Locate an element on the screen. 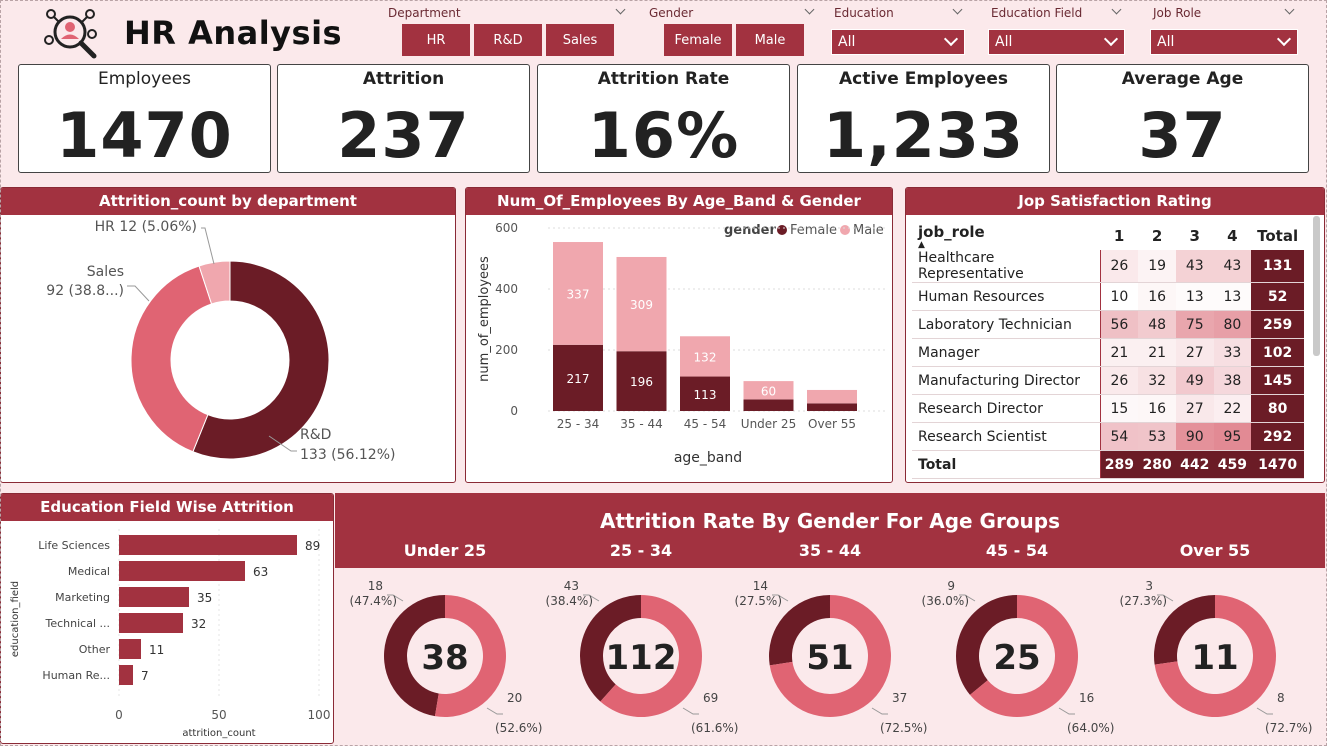  female-count-label: 9 is located at coordinates (951, 586).